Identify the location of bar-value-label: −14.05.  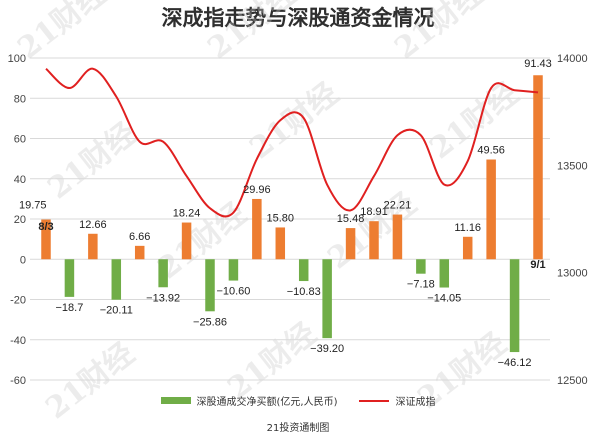
(444, 299).